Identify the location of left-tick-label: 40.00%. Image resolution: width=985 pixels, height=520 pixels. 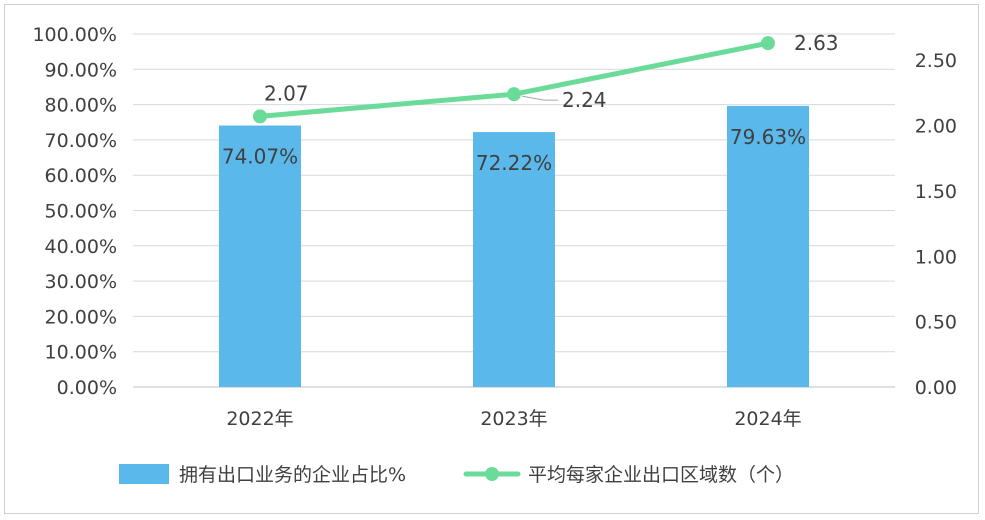
(81, 247).